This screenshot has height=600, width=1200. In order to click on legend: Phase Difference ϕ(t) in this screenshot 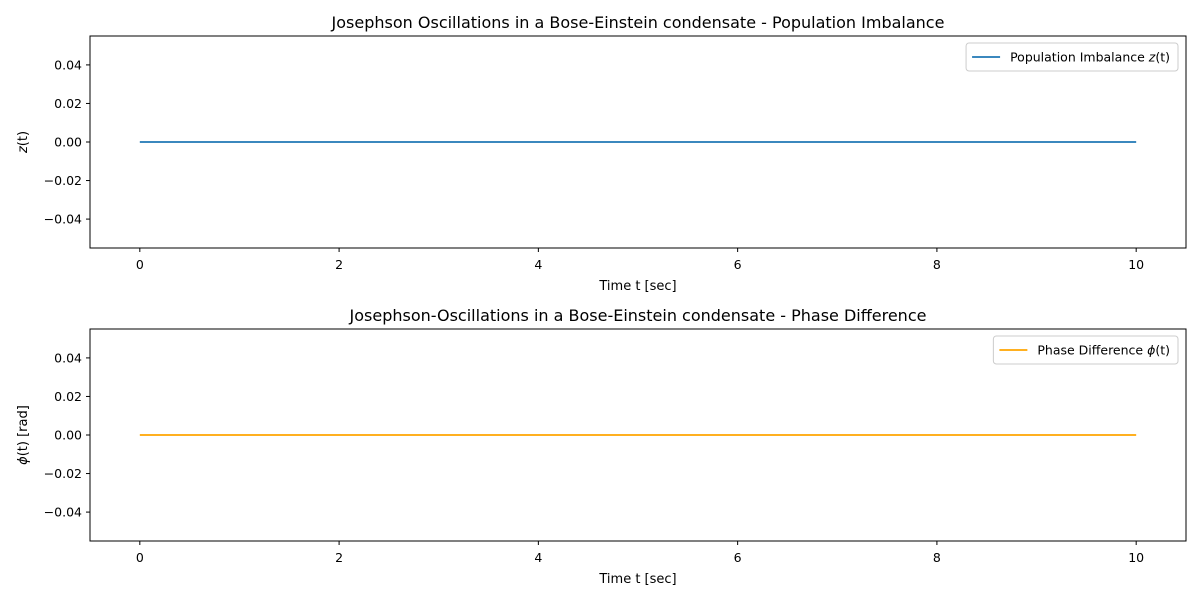, I will do `click(1085, 350)`.